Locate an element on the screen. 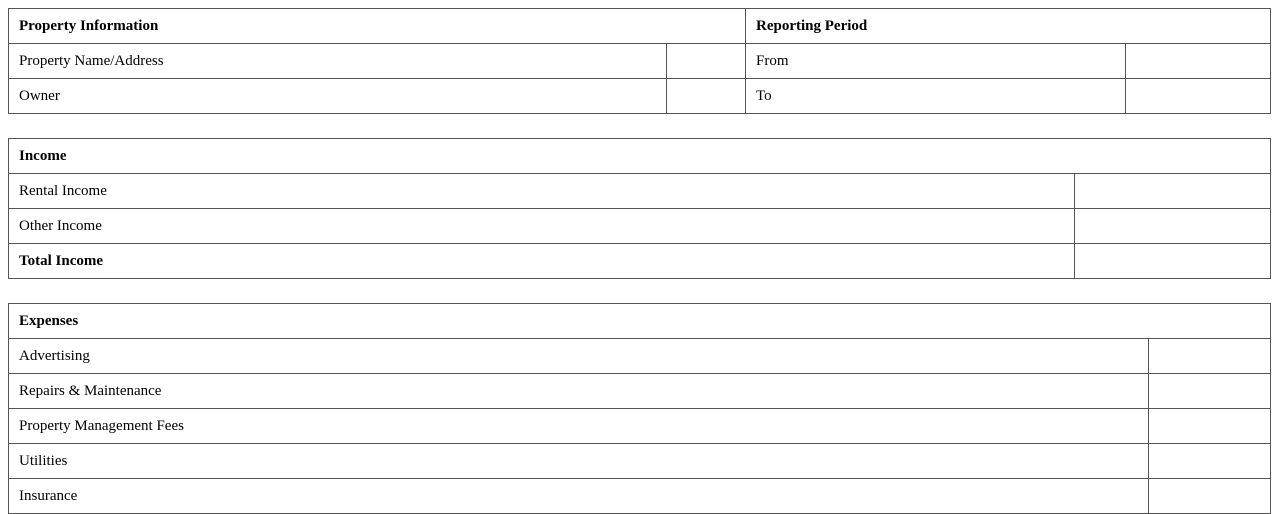 This screenshot has width=1278, height=514. property-name-label: Property Name/Address is located at coordinates (337, 61).